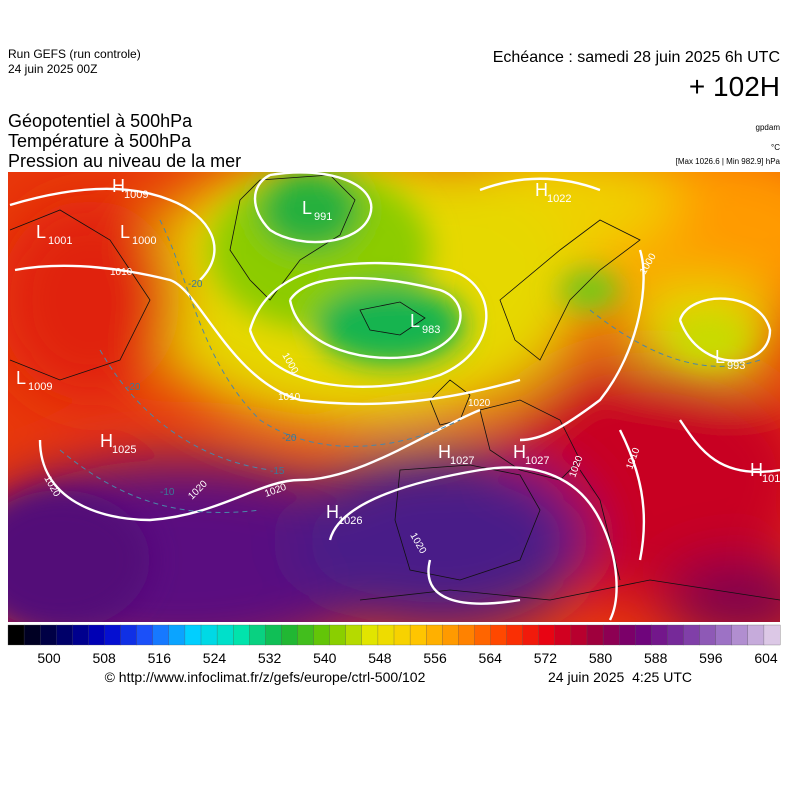 The height and width of the screenshot is (789, 788). What do you see at coordinates (52, 69) in the screenshot?
I see `run-date: 24 juin 2025 00Z` at bounding box center [52, 69].